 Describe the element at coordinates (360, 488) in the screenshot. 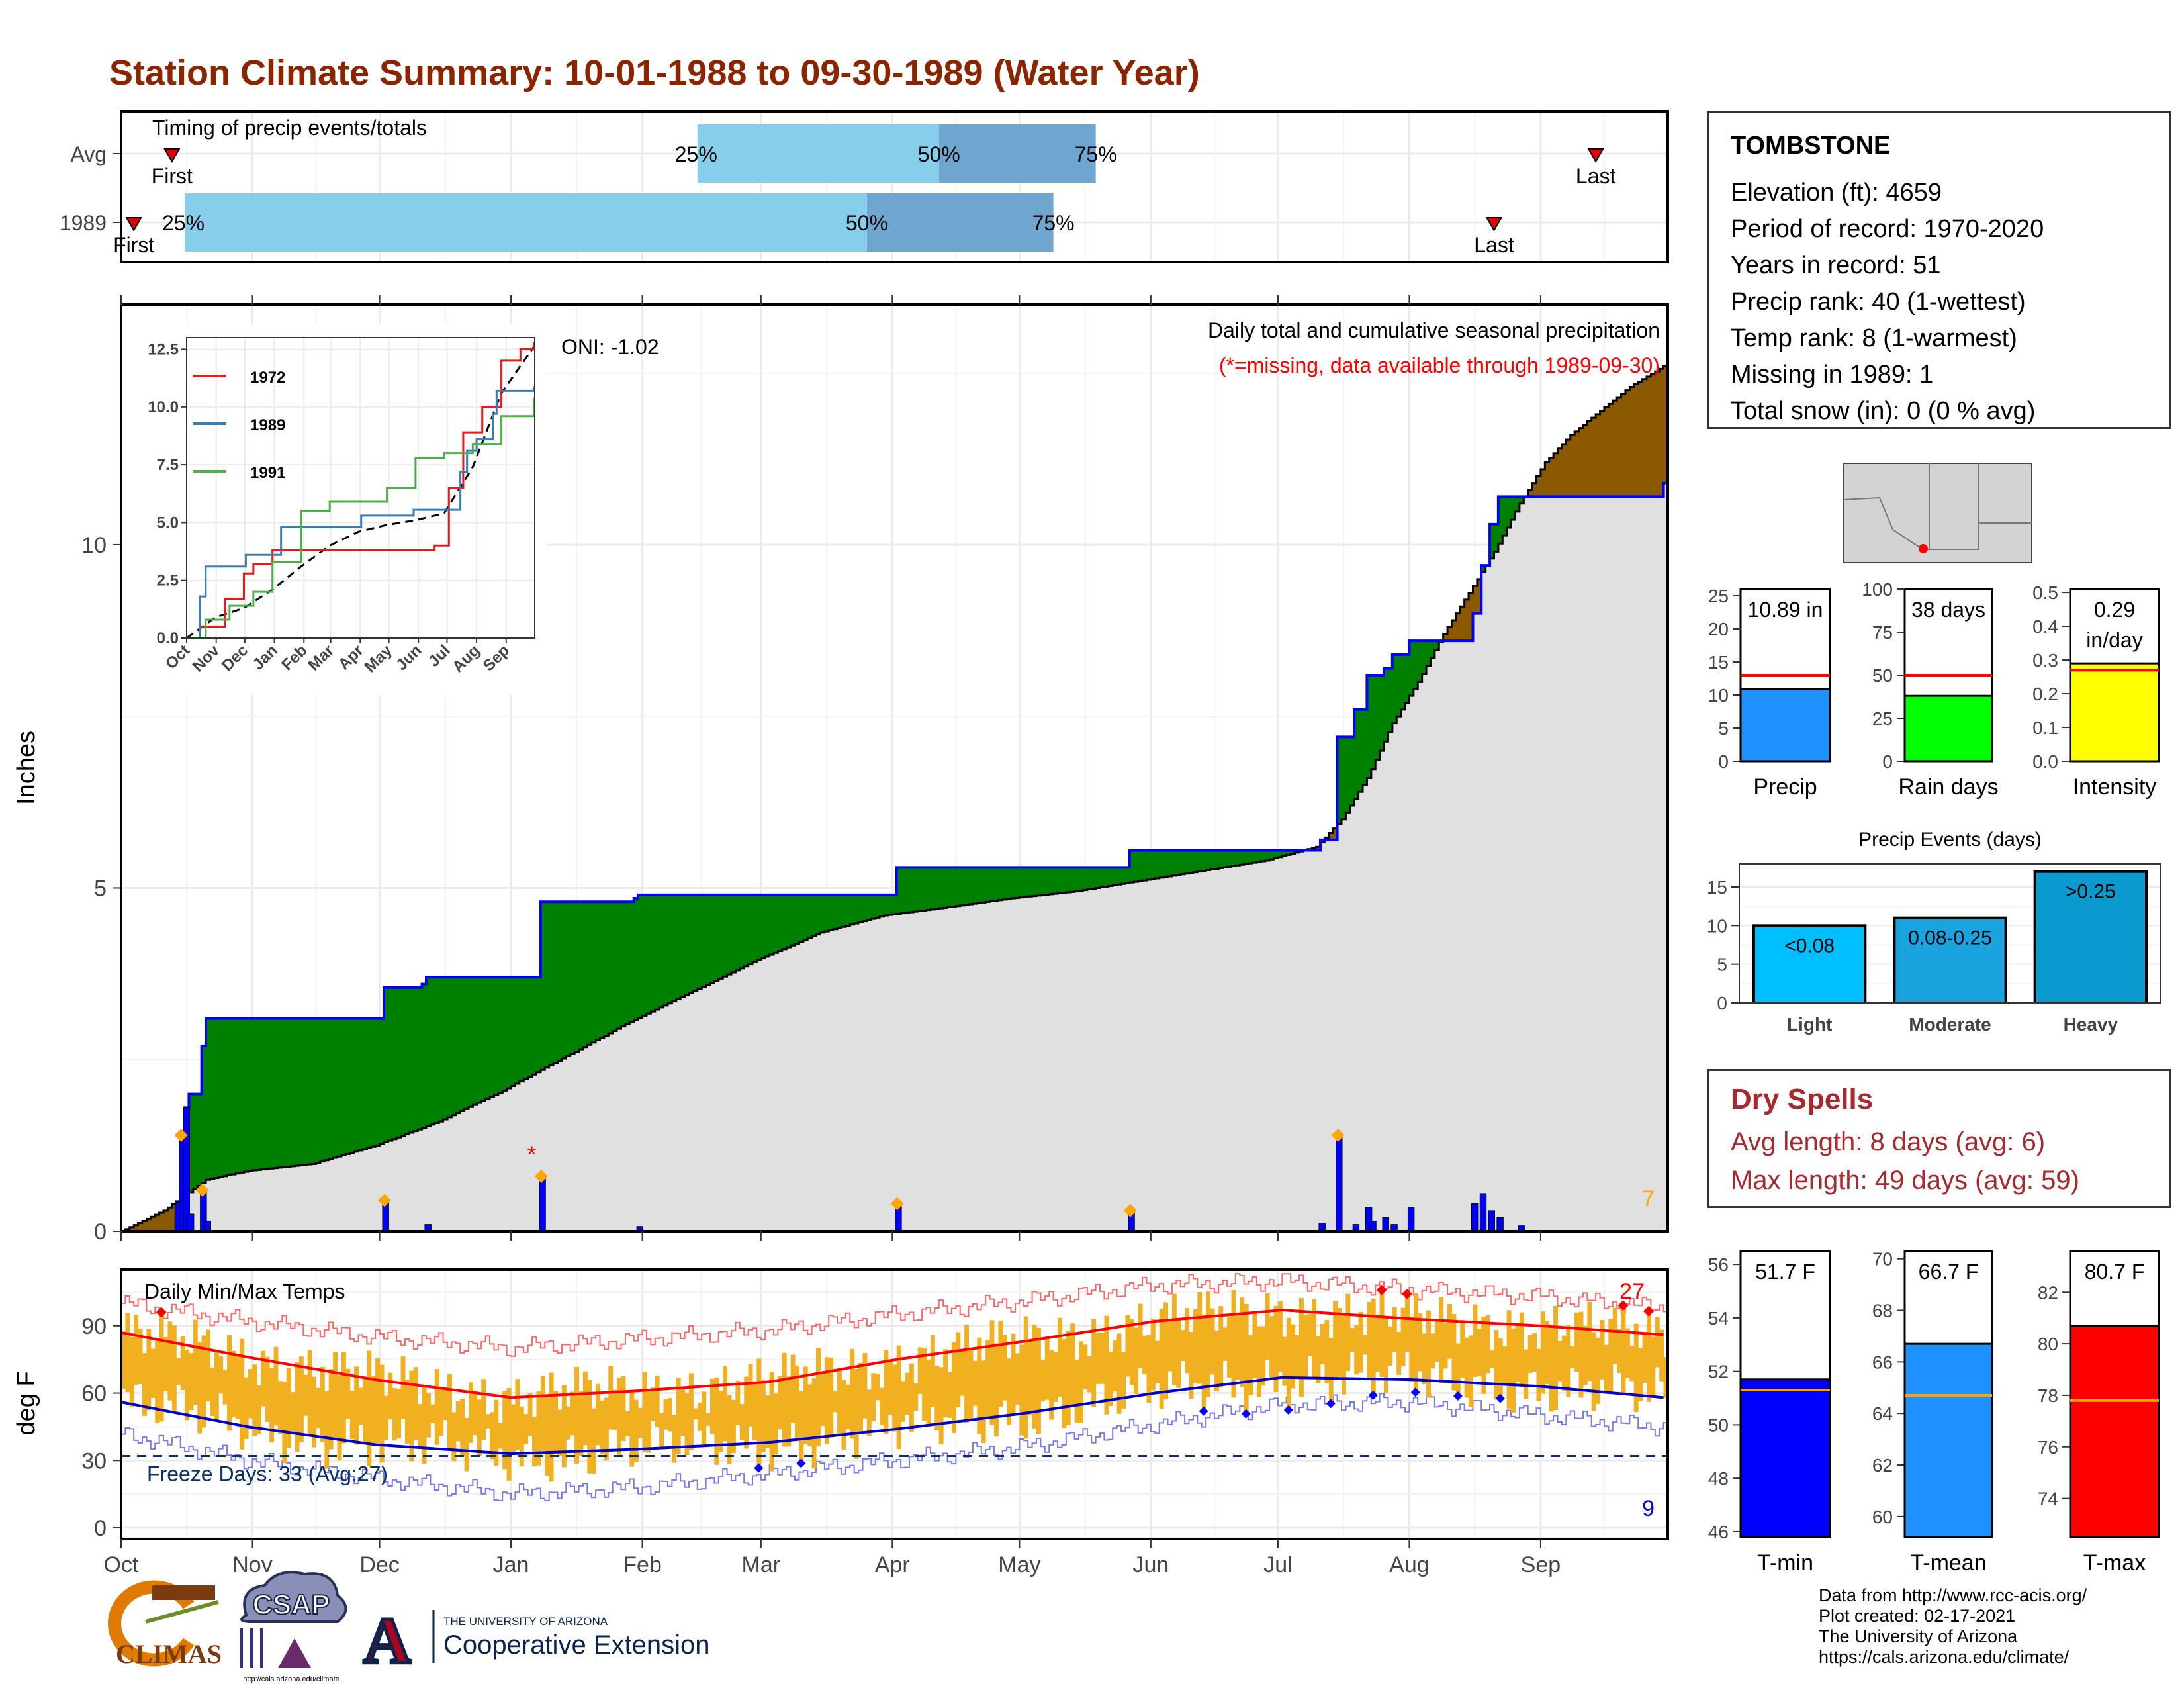

I see `inset-frame` at that location.